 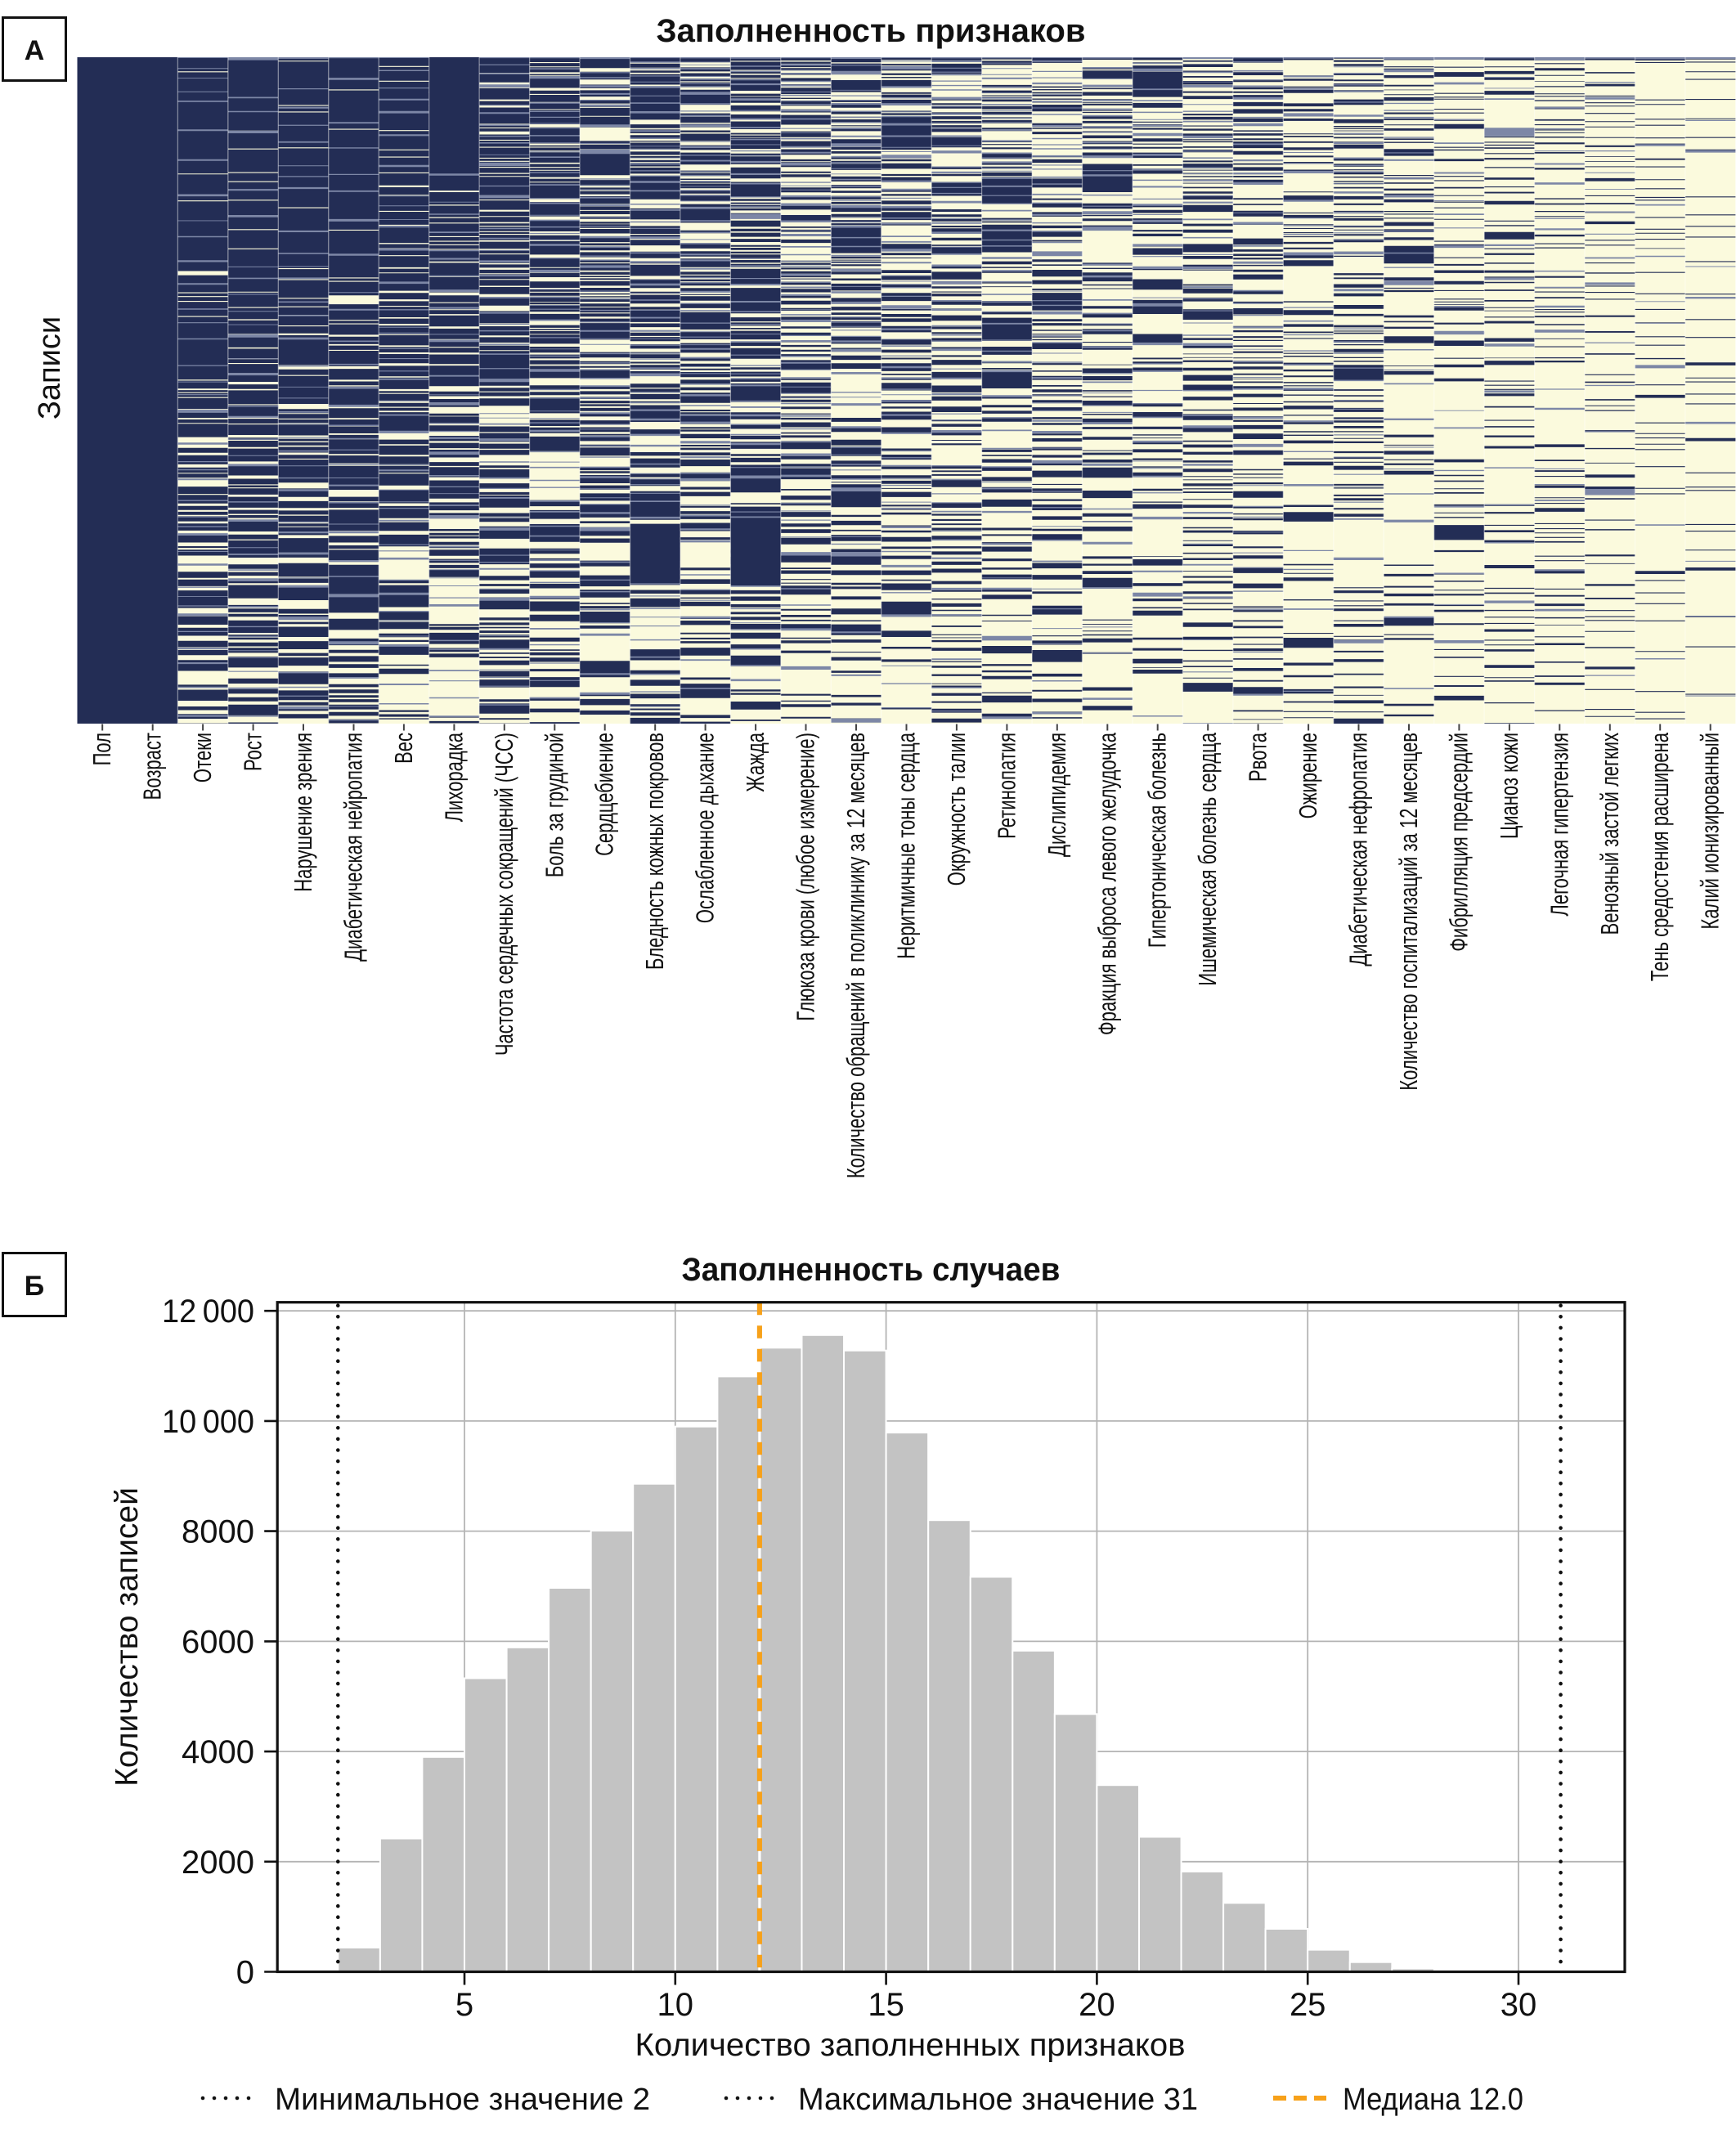 What do you see at coordinates (1433, 2100) in the screenshot?
I see `svg-text: Медиана 12.0` at bounding box center [1433, 2100].